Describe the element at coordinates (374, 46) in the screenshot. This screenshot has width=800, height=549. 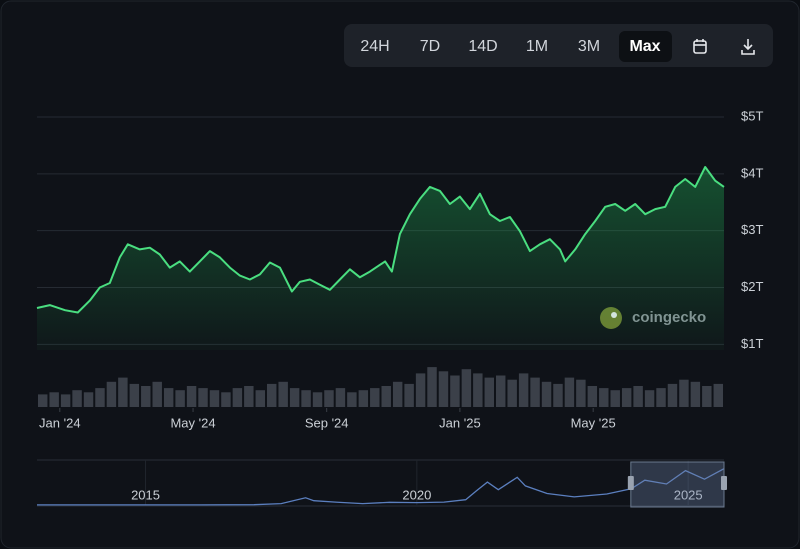
I see `range-button: 24H` at that location.